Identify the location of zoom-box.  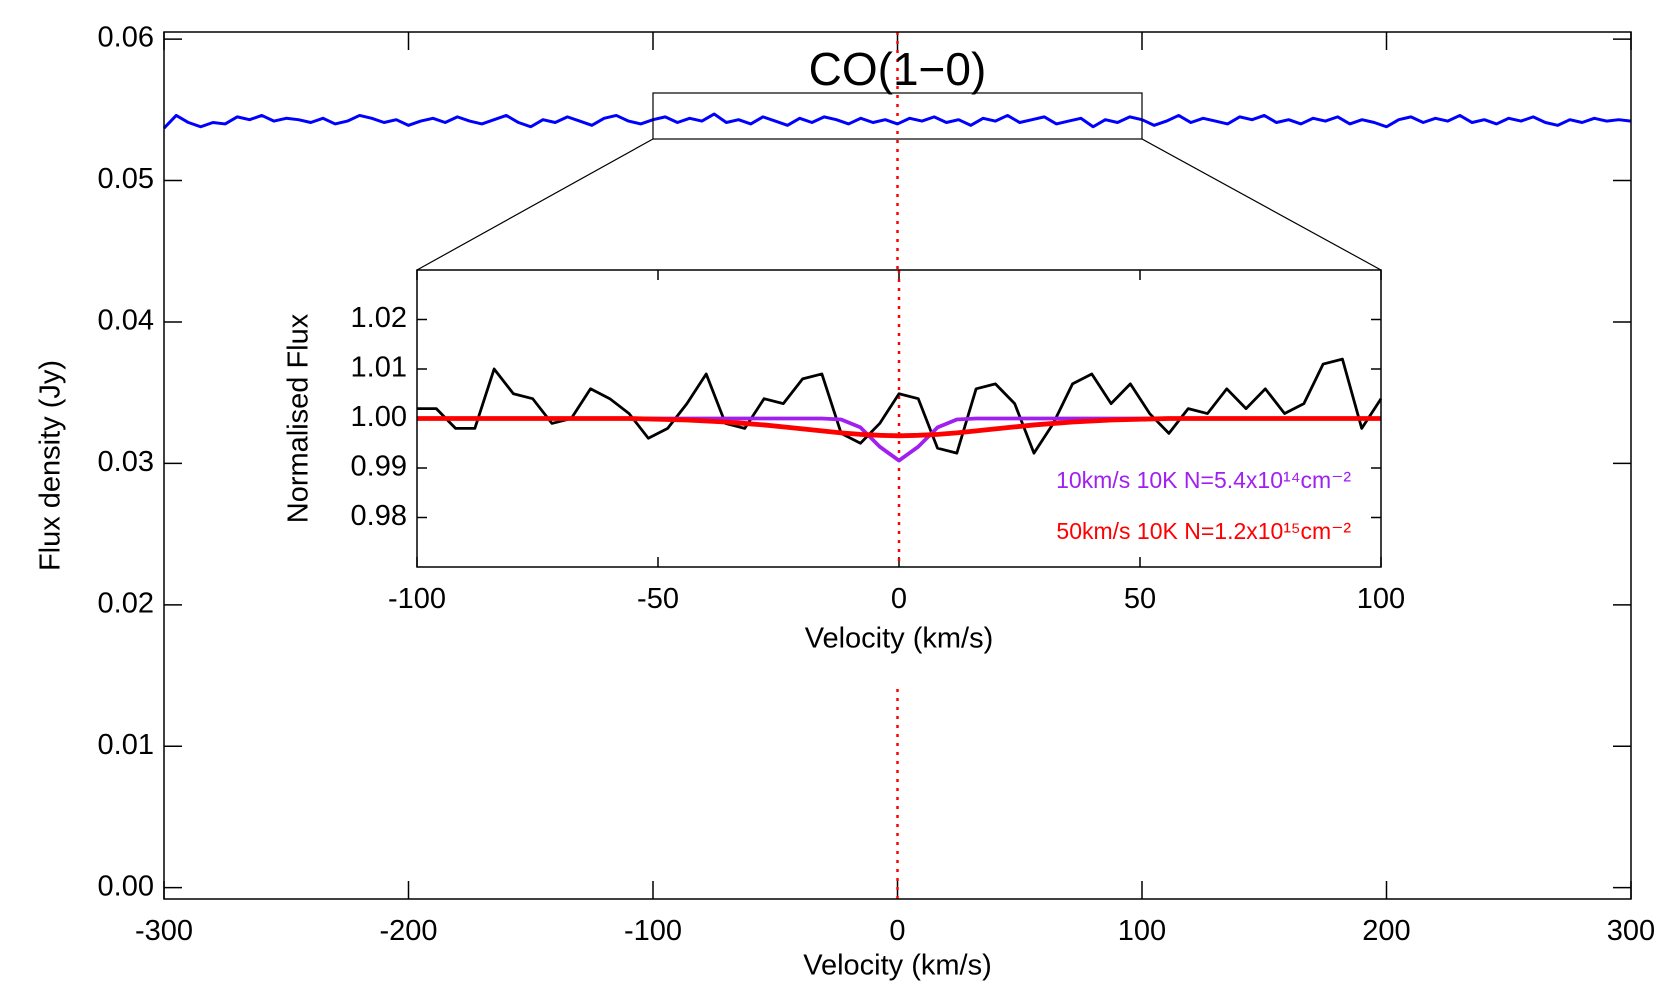
(897, 116).